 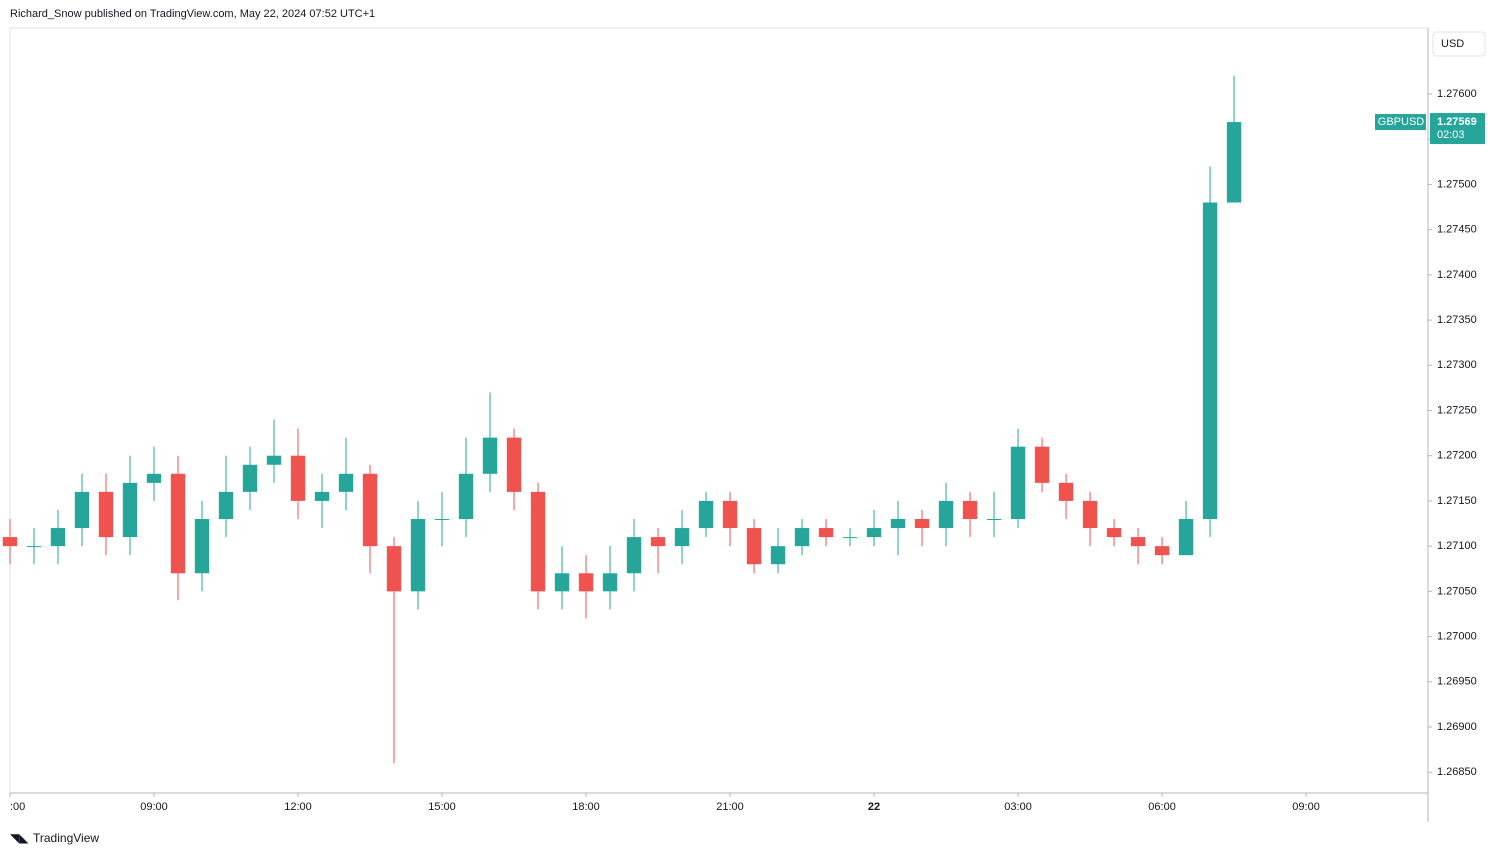 What do you see at coordinates (442, 807) in the screenshot?
I see `x-tick-label: 15:00` at bounding box center [442, 807].